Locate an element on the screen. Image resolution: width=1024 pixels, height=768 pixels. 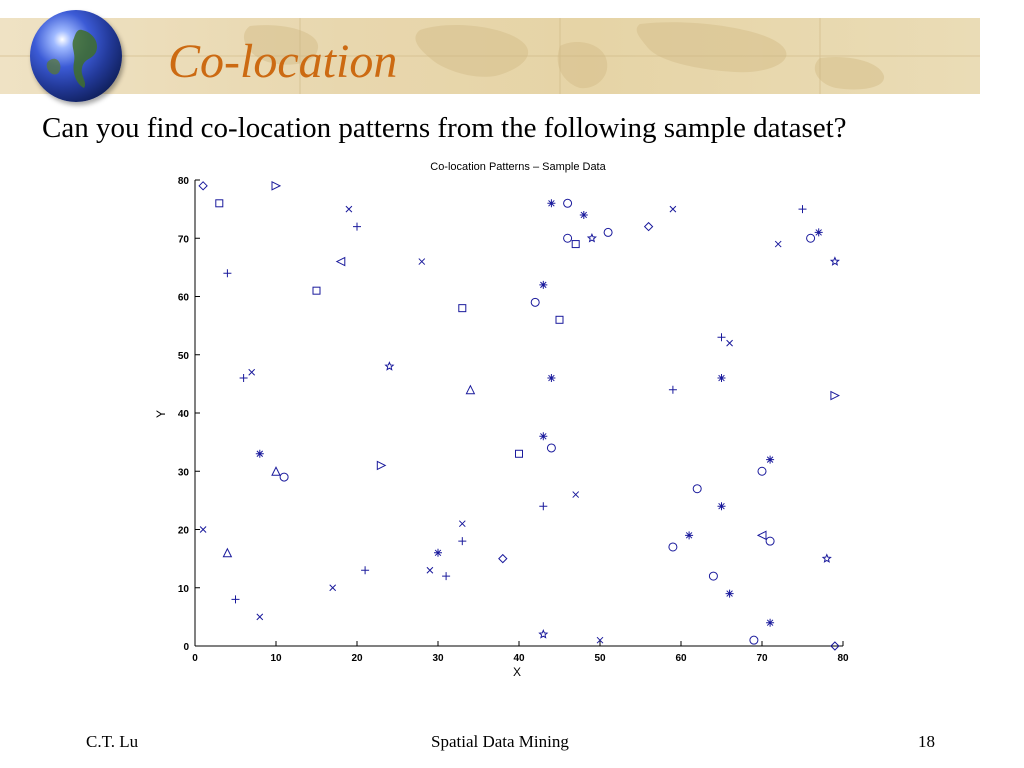
x-tick-label: 20 is located at coordinates (357, 658).